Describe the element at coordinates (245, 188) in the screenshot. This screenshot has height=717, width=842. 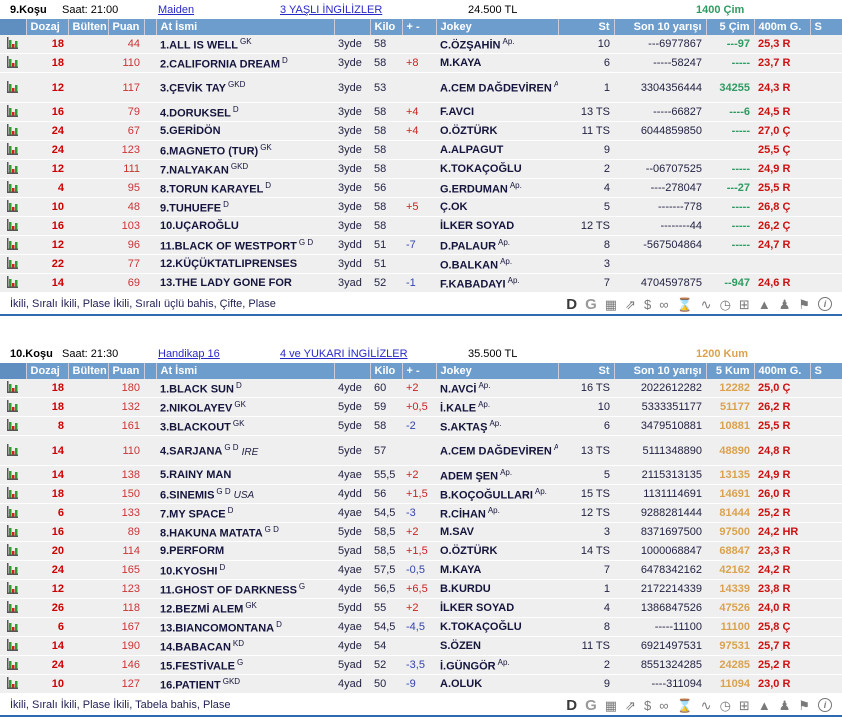
I see `horse-name: 8.TORUN KARAYEL D` at that location.